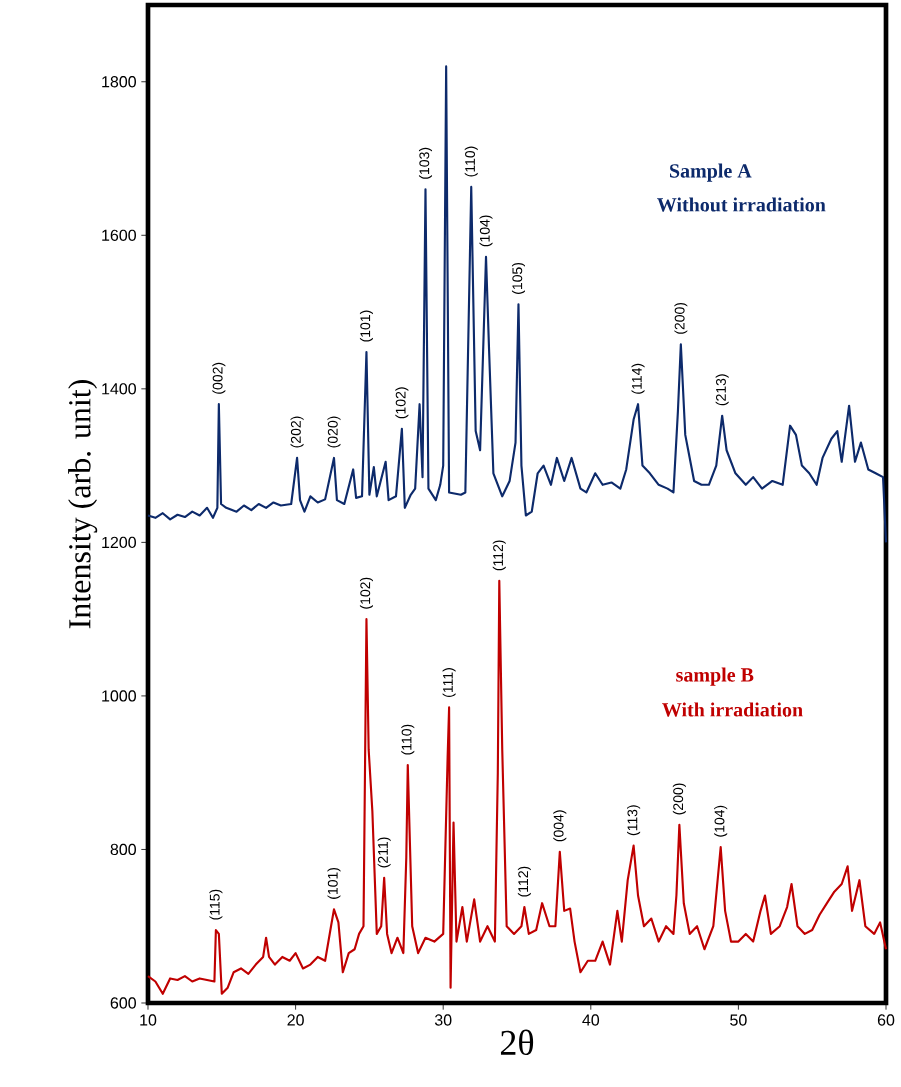 Image resolution: width=901 pixels, height=1087 pixels. What do you see at coordinates (715, 676) in the screenshot?
I see `text: sample B` at bounding box center [715, 676].